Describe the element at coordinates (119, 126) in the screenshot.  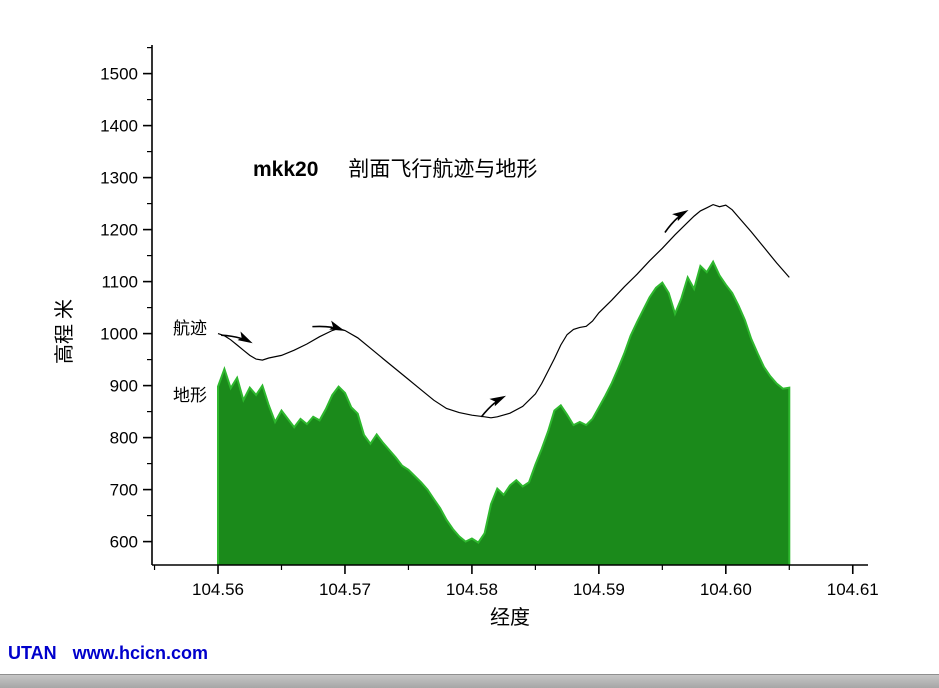
I see `y-tick-label: 1400` at that location.